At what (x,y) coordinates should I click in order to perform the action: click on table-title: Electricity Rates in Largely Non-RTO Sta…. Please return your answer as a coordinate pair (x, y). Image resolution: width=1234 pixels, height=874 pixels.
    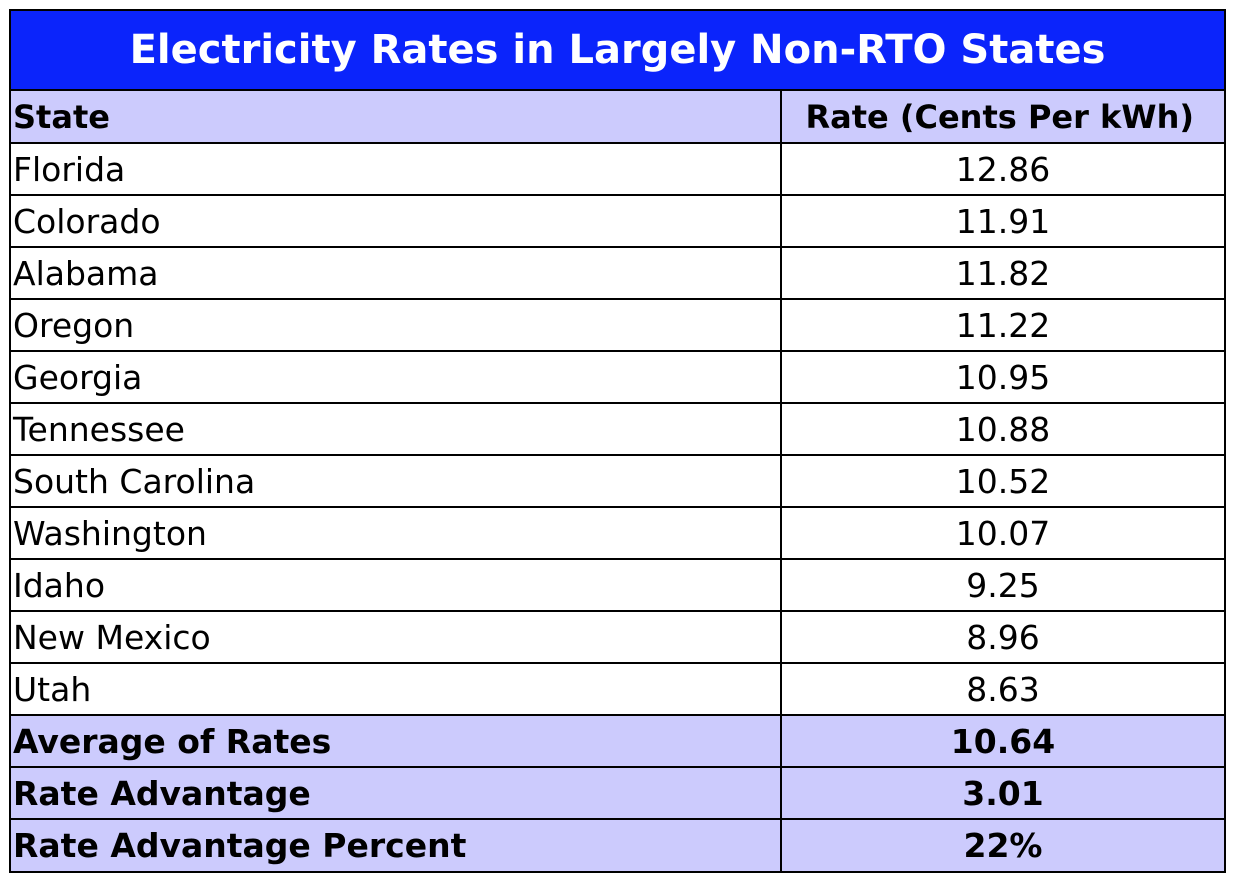
    Looking at the image, I should click on (617, 51).